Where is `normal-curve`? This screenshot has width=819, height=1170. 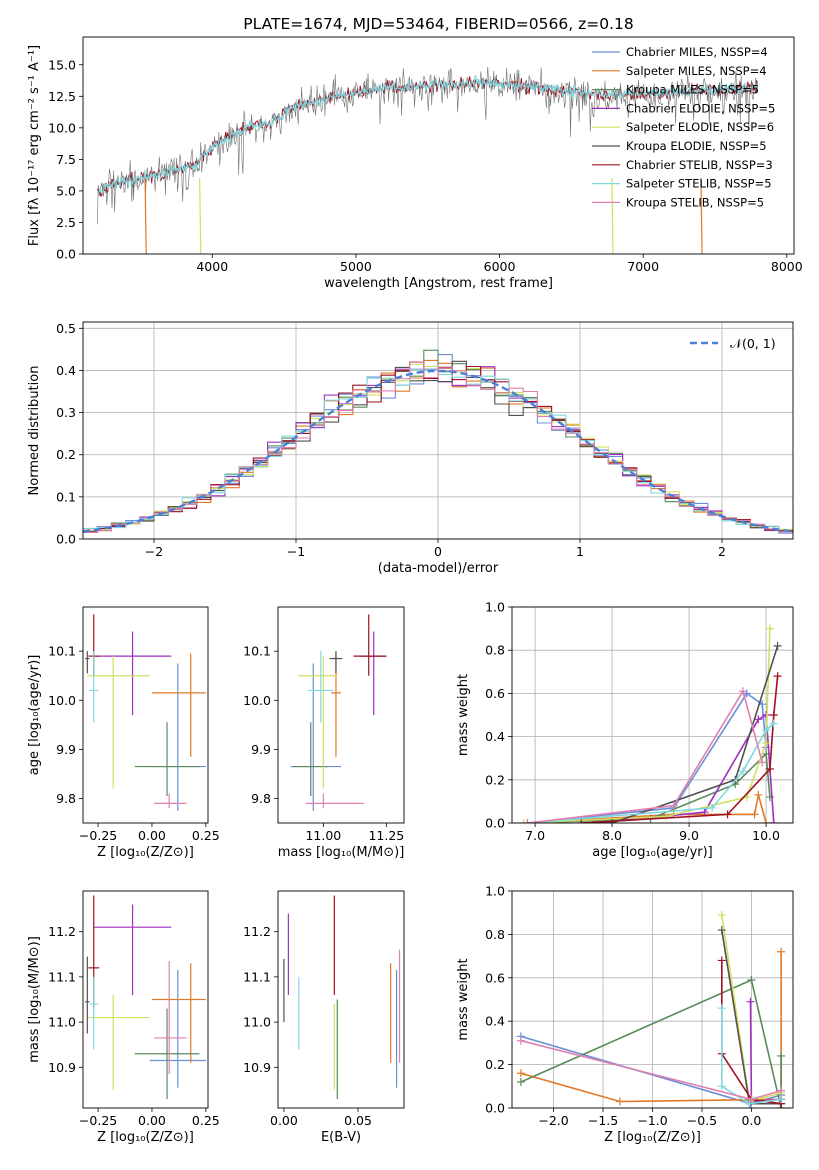
normal-curve is located at coordinates (438, 451).